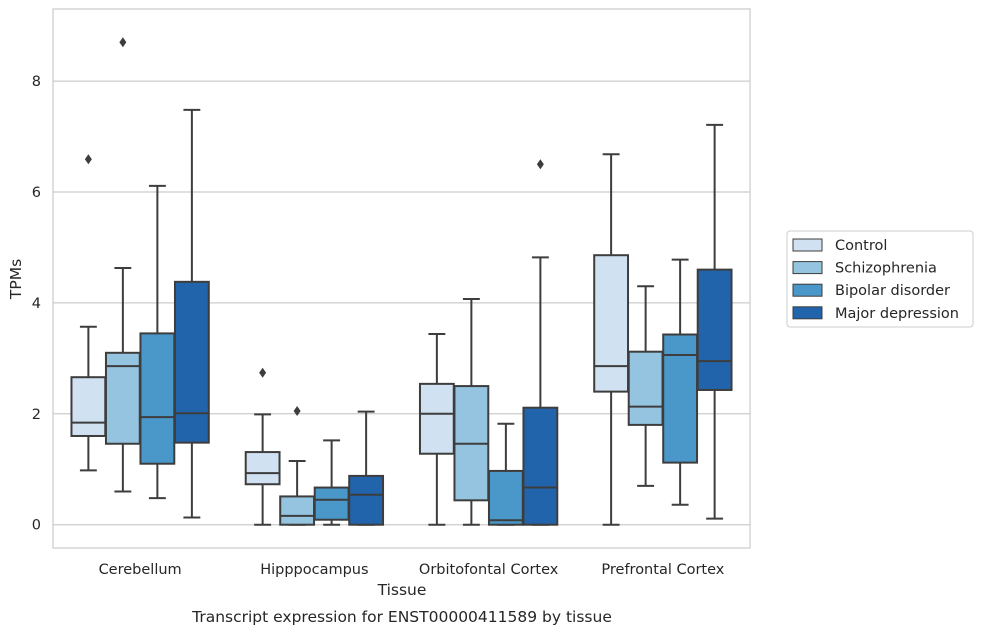  I want to click on x-tick-label: Prefrontal Cortex, so click(662, 570).